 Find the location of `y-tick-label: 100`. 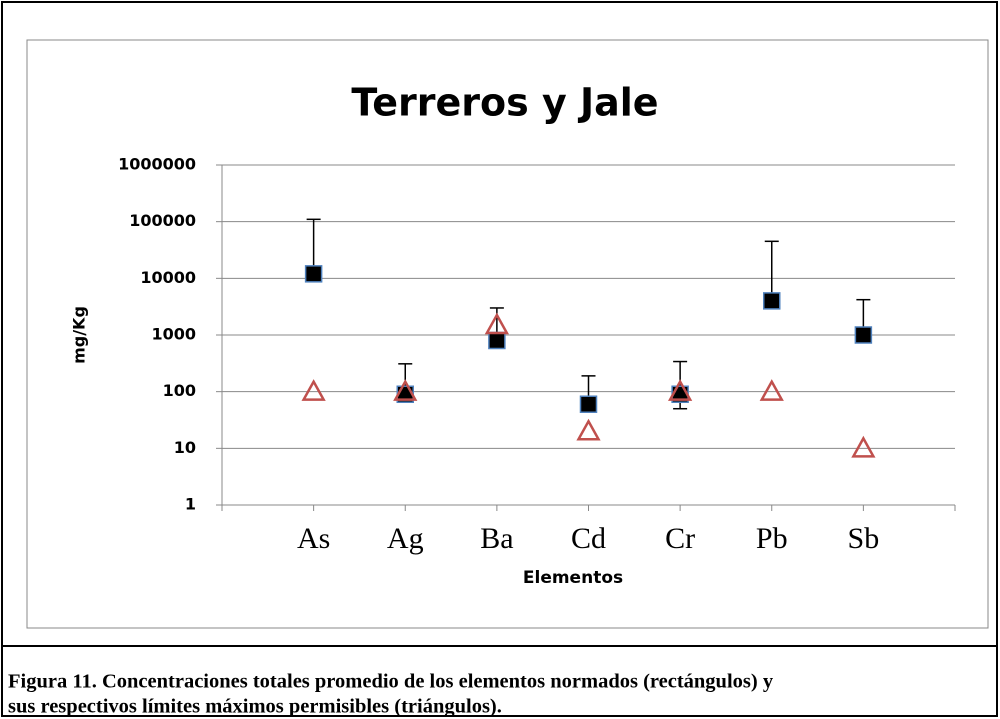

y-tick-label: 100 is located at coordinates (179, 390).